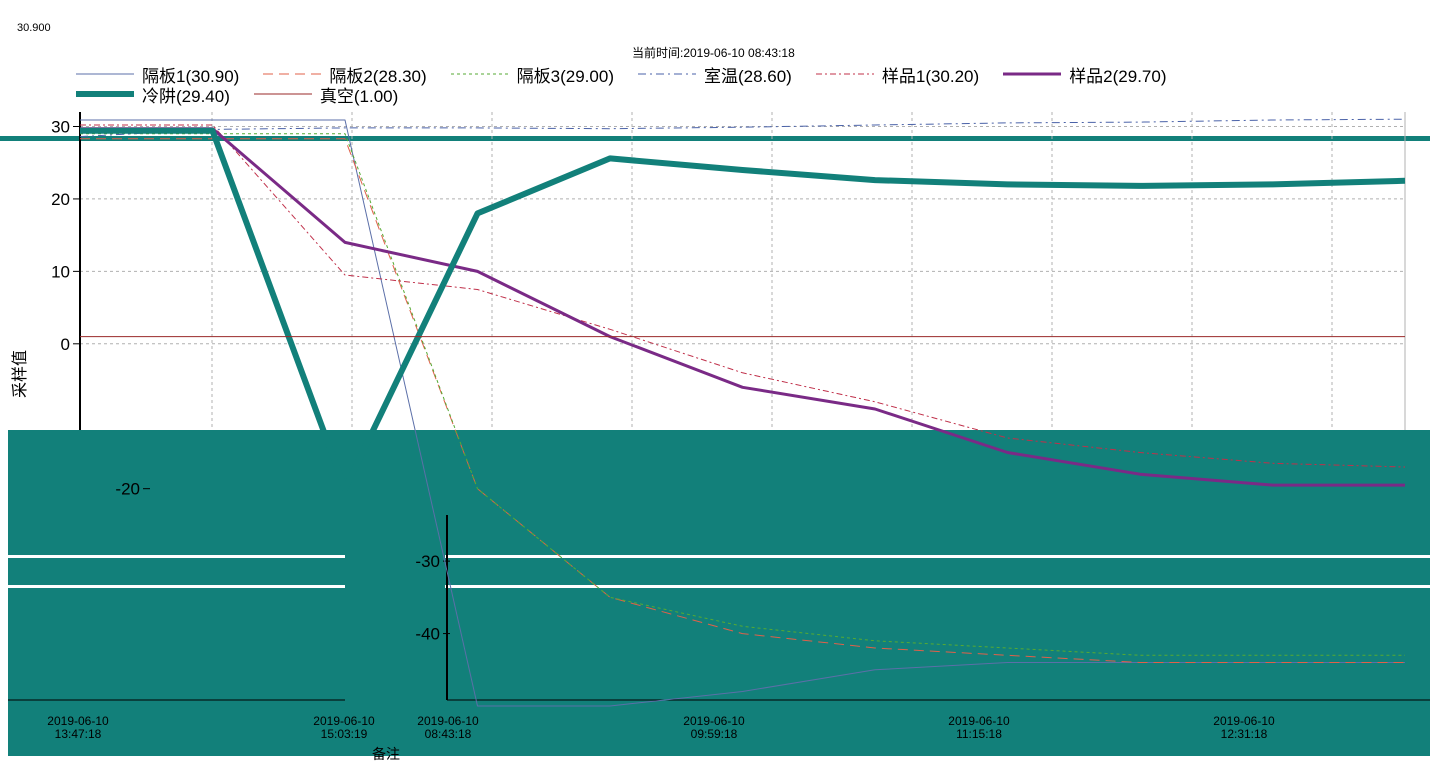 Image resolution: width=1430 pixels, height=764 pixels. I want to click on x-tick-label: 2019-06-10 12:31:18, so click(1244, 727).